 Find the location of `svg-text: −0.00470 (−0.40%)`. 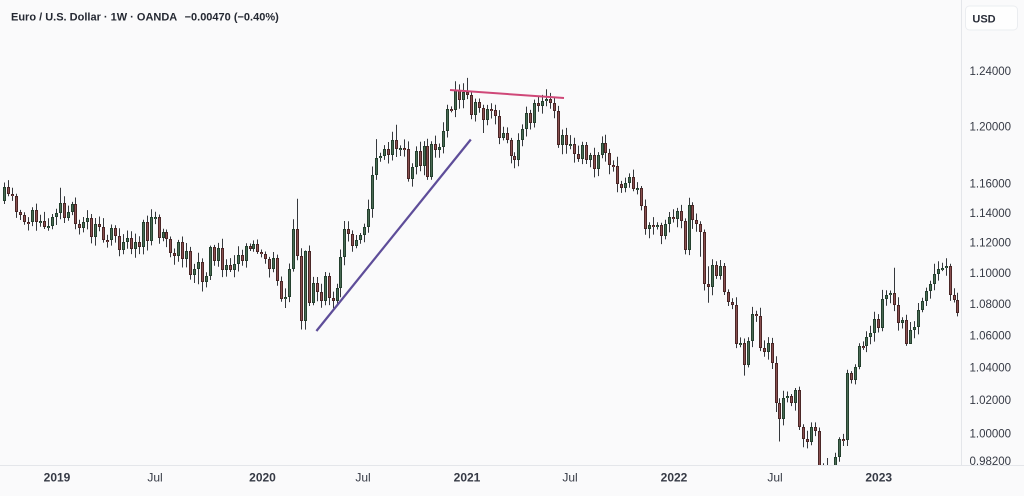

svg-text: −0.00470 (−0.40%) is located at coordinates (232, 17).